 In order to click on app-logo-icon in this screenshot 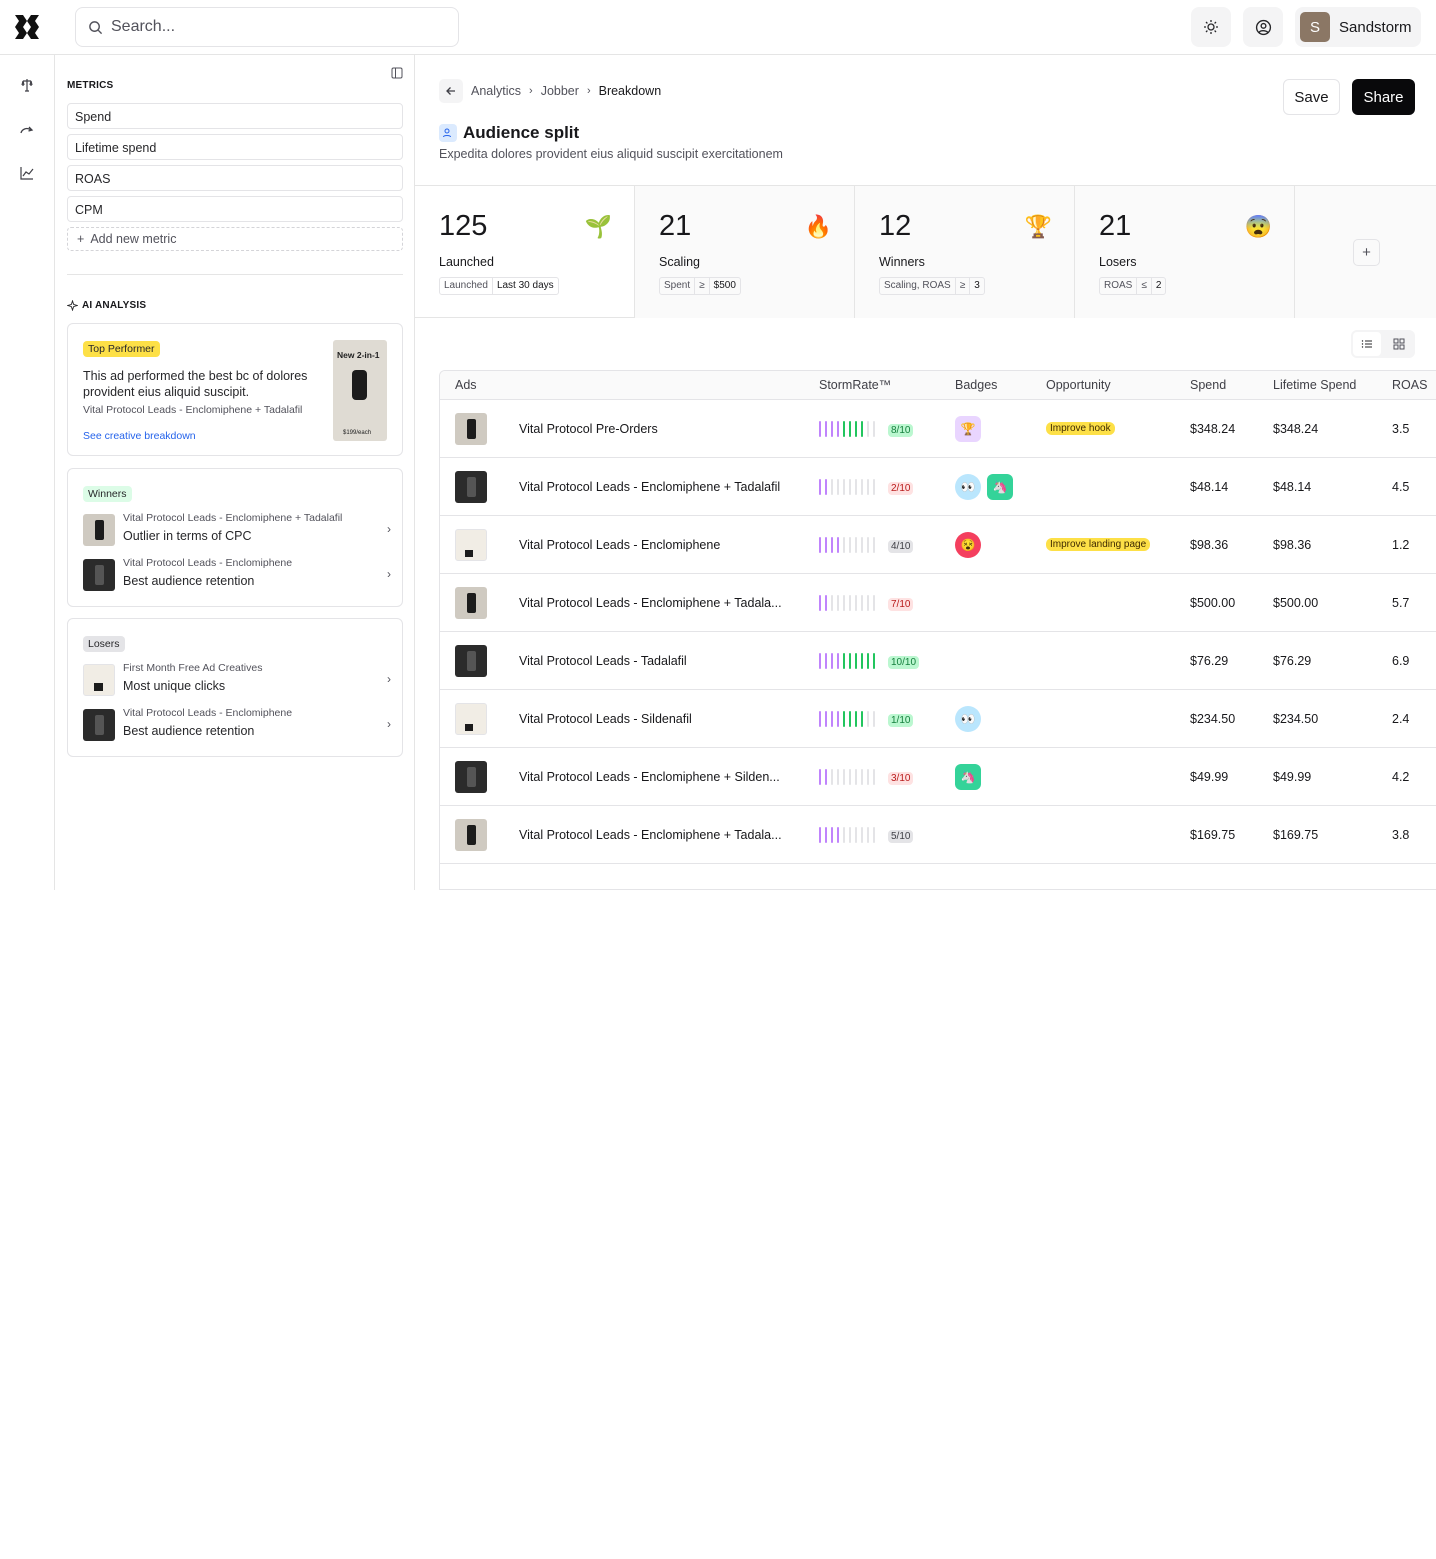, I will do `click(27, 27)`.